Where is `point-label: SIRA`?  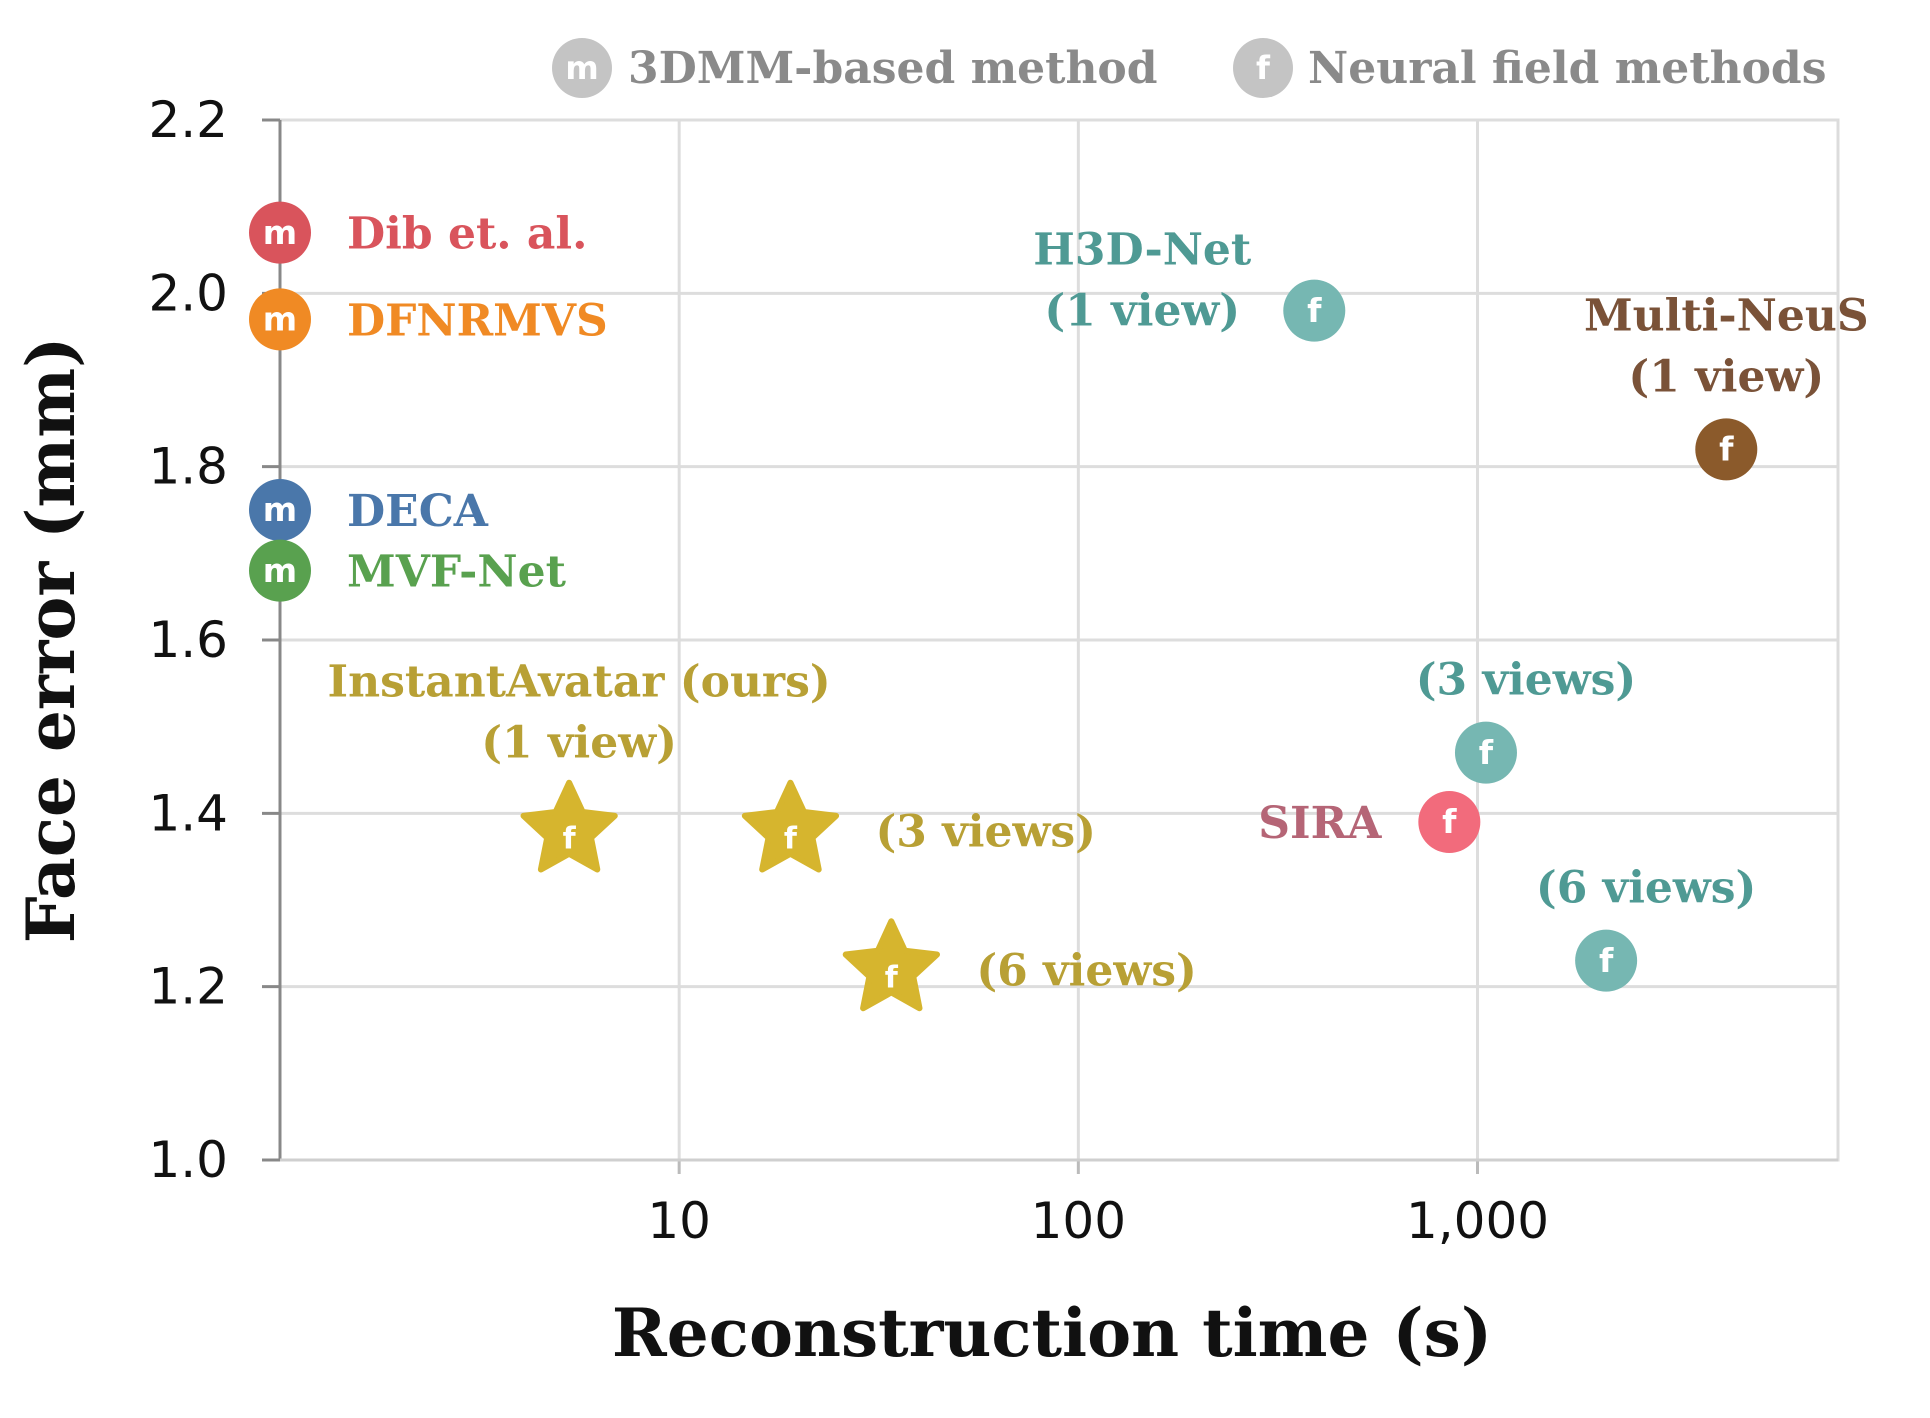 point-label: SIRA is located at coordinates (1320, 823).